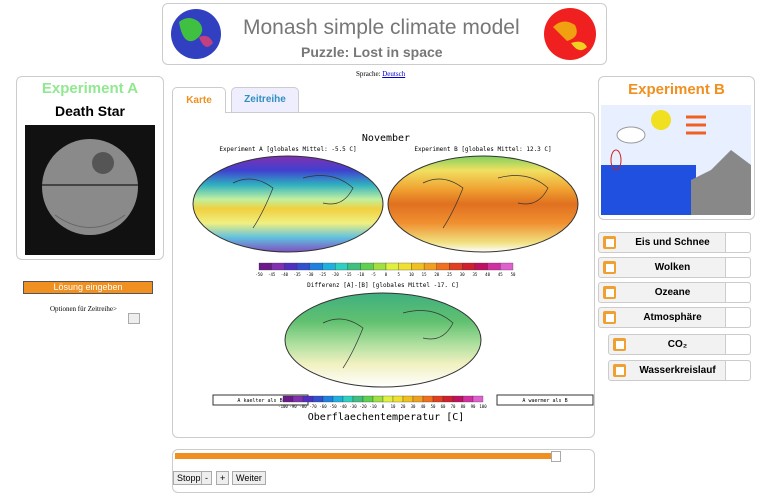 This screenshot has width=768, height=500. What do you see at coordinates (336, 274) in the screenshot?
I see `colorbar-tick-label: -20` at bounding box center [336, 274].